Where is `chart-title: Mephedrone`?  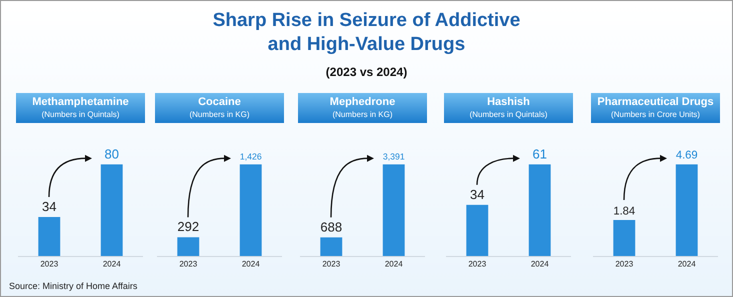 chart-title: Mephedrone is located at coordinates (362, 102).